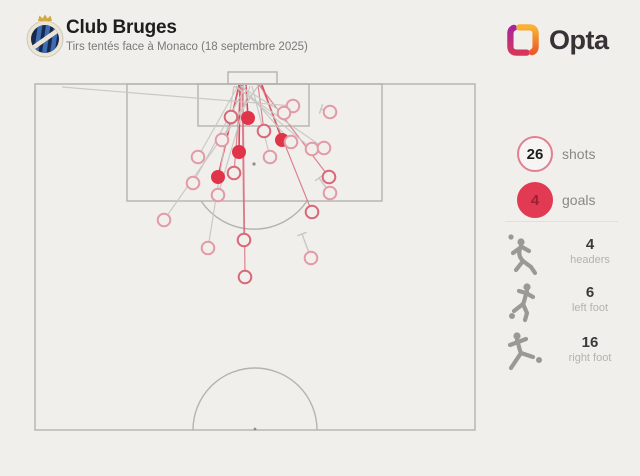  What do you see at coordinates (523, 255) in the screenshot?
I see `header-icon` at bounding box center [523, 255].